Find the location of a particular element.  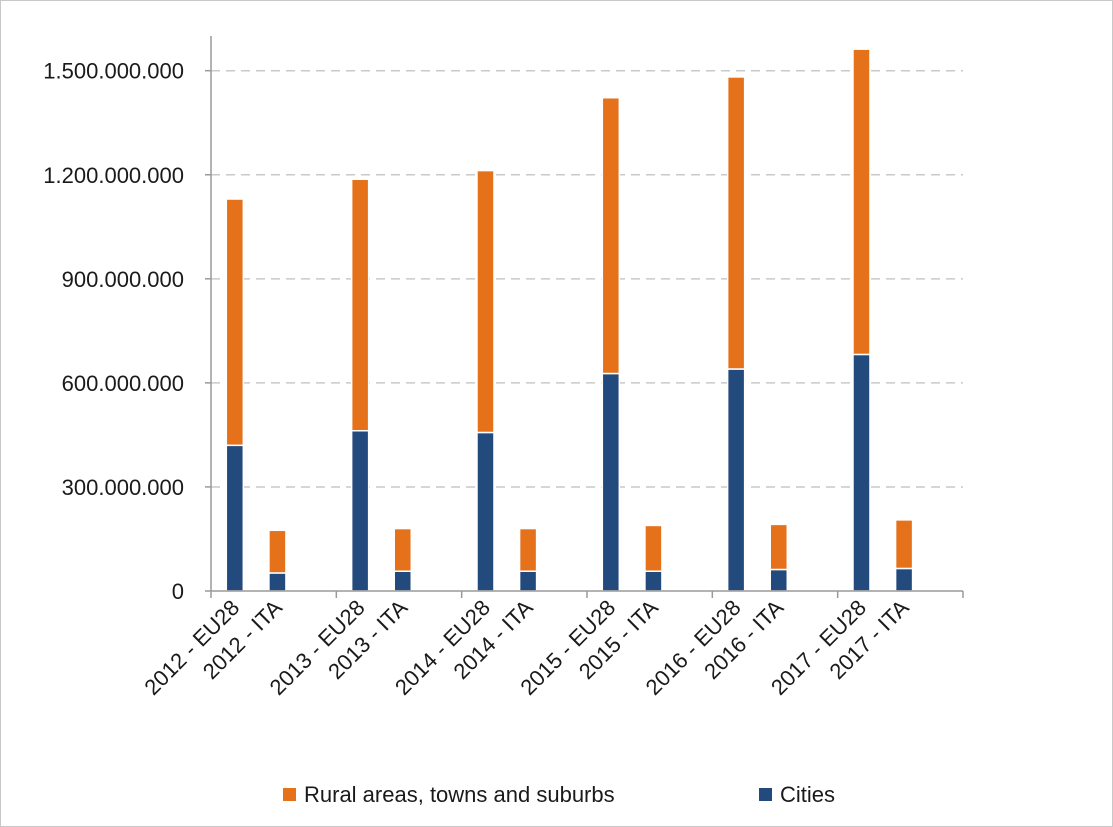

legend-item-rural: Rural areas, towns and suburbs is located at coordinates (449, 794).